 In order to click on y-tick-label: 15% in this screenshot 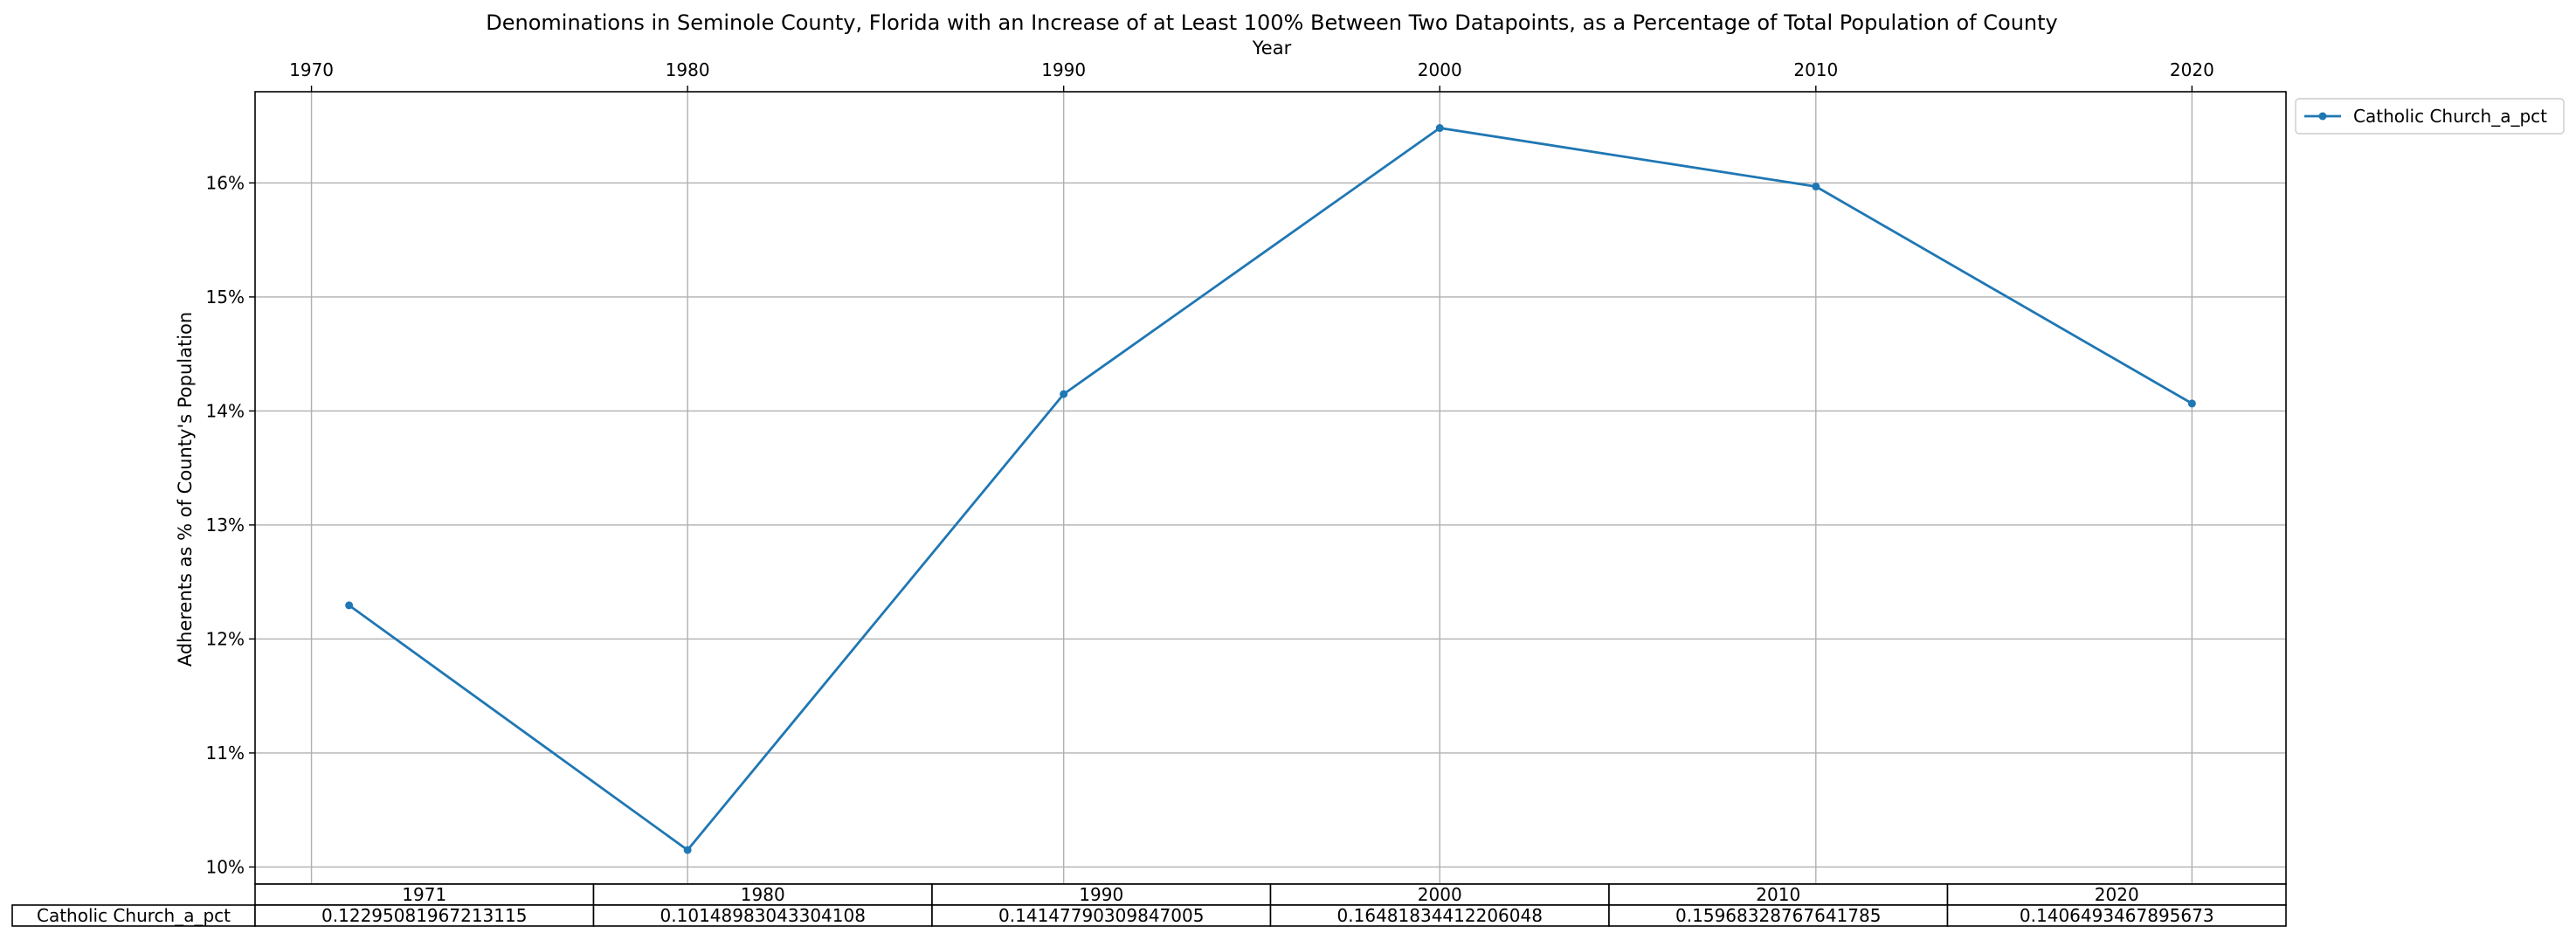, I will do `click(225, 297)`.